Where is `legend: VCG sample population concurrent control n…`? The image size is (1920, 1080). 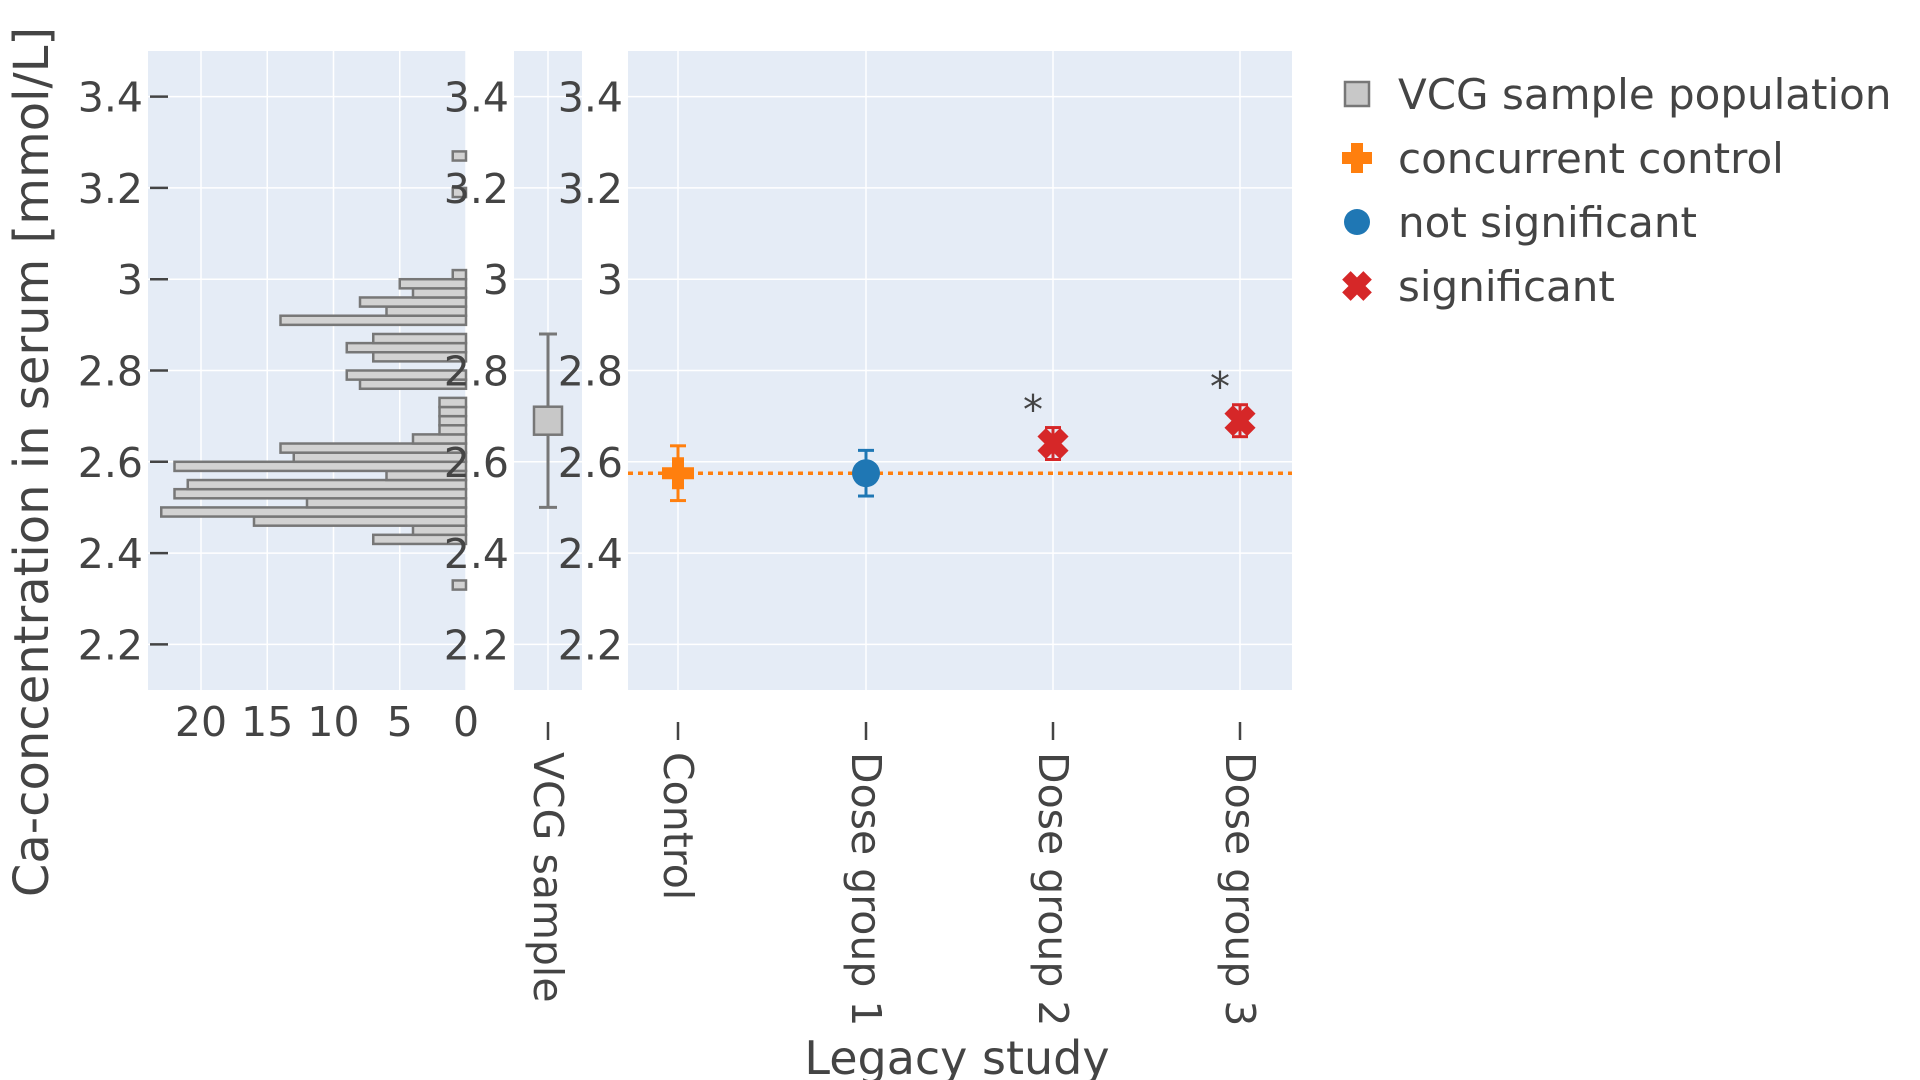 legend: VCG sample population concurrent control n… is located at coordinates (1617, 190).